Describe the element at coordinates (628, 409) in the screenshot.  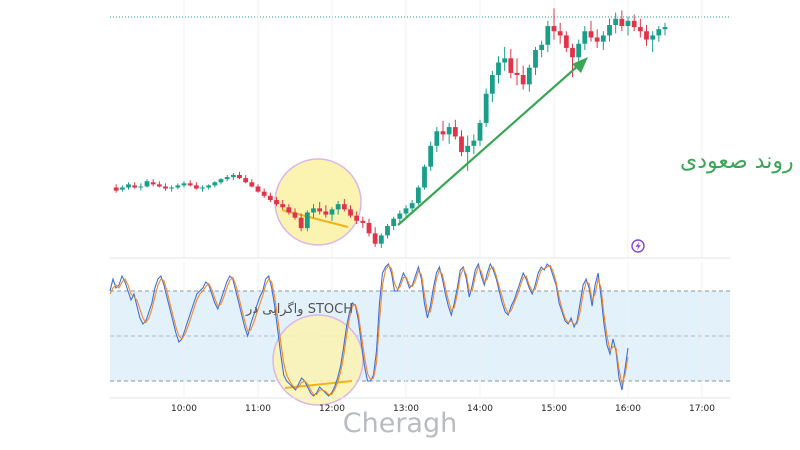
I see `time-tick-label: 16:00` at that location.